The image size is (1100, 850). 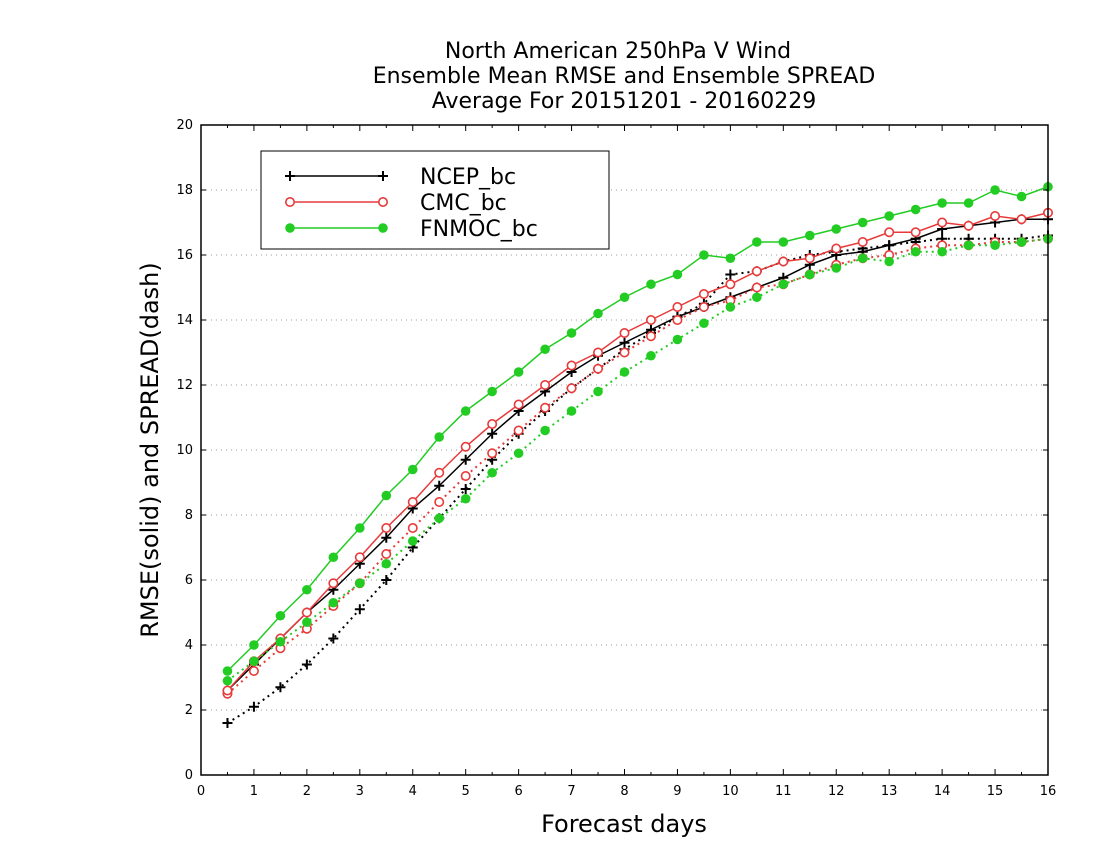 I want to click on legend-box, so click(x=435, y=200).